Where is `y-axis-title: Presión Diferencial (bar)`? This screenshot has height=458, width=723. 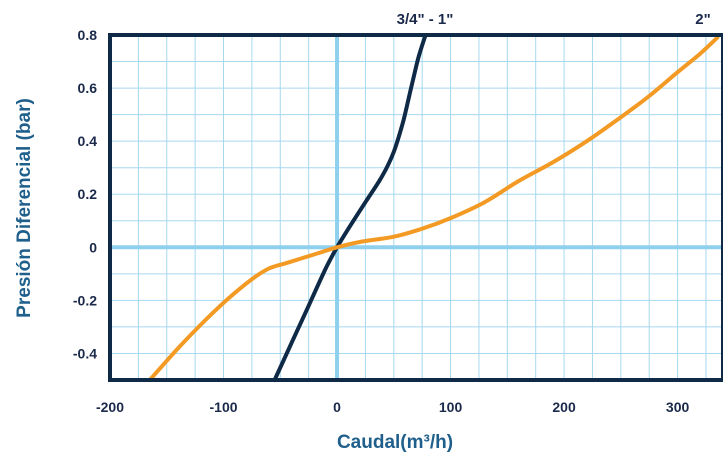
y-axis-title: Presión Diferencial (bar) is located at coordinates (24, 208).